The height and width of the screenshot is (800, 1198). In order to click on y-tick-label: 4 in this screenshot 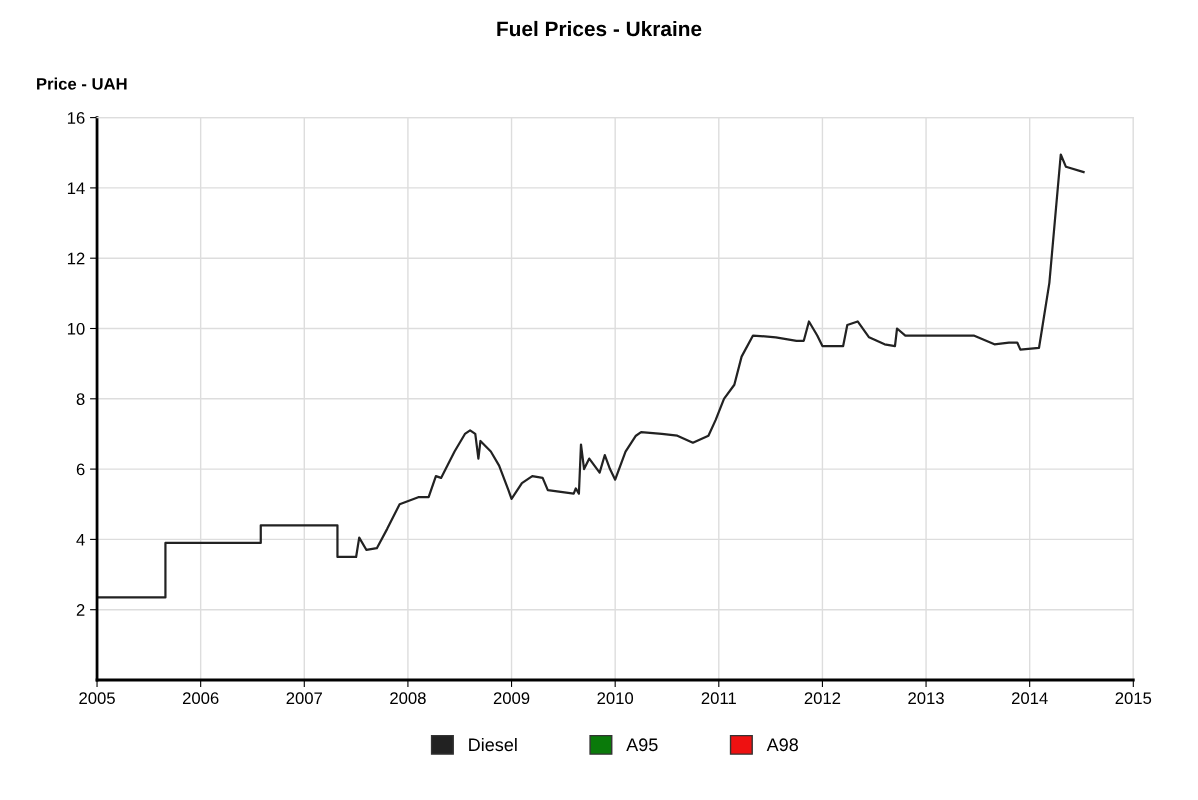, I will do `click(80, 539)`.